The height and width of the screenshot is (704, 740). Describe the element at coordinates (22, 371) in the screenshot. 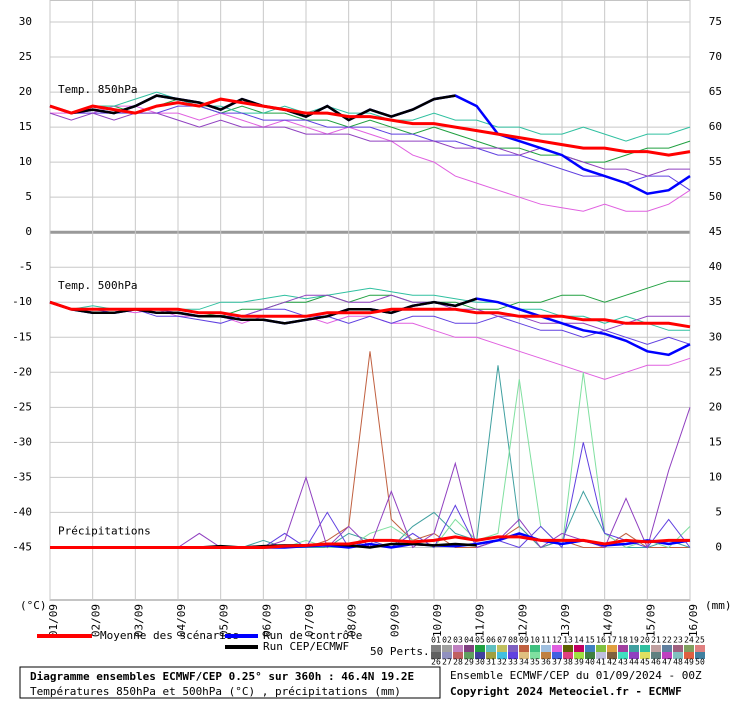

I see `y-tick-label: -20` at that location.